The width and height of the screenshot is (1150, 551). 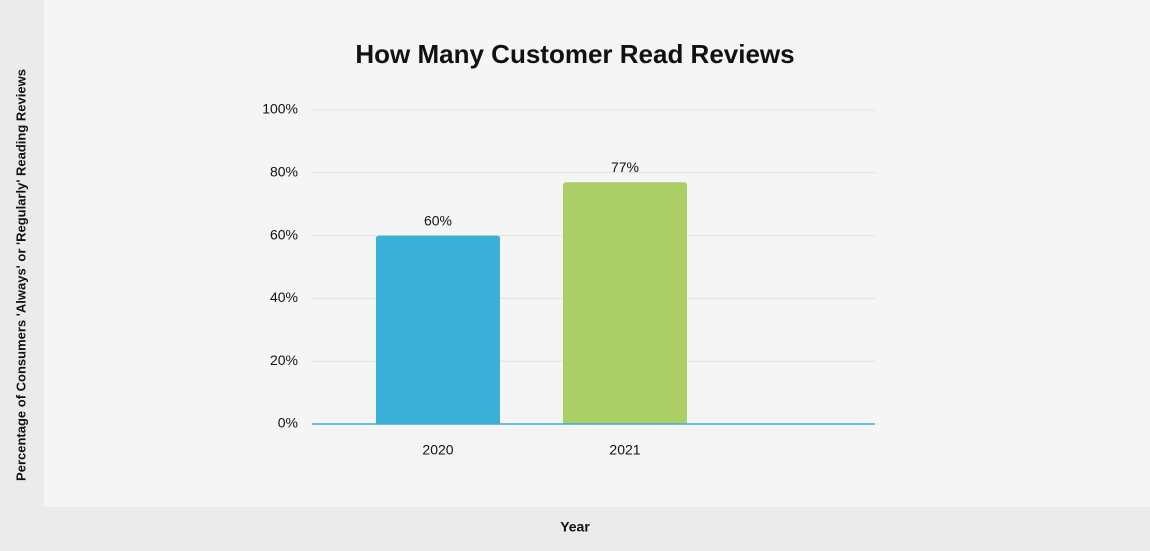 What do you see at coordinates (284, 360) in the screenshot?
I see `y-tick-label: 20%` at bounding box center [284, 360].